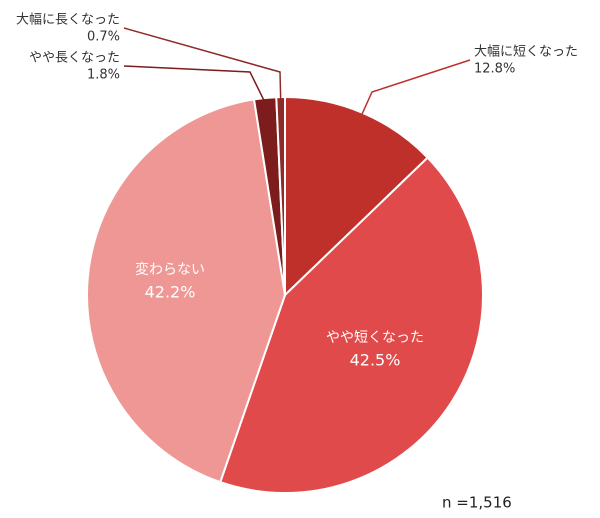 The height and width of the screenshot is (518, 600). I want to click on slice-value-label: 42.2%, so click(170, 292).